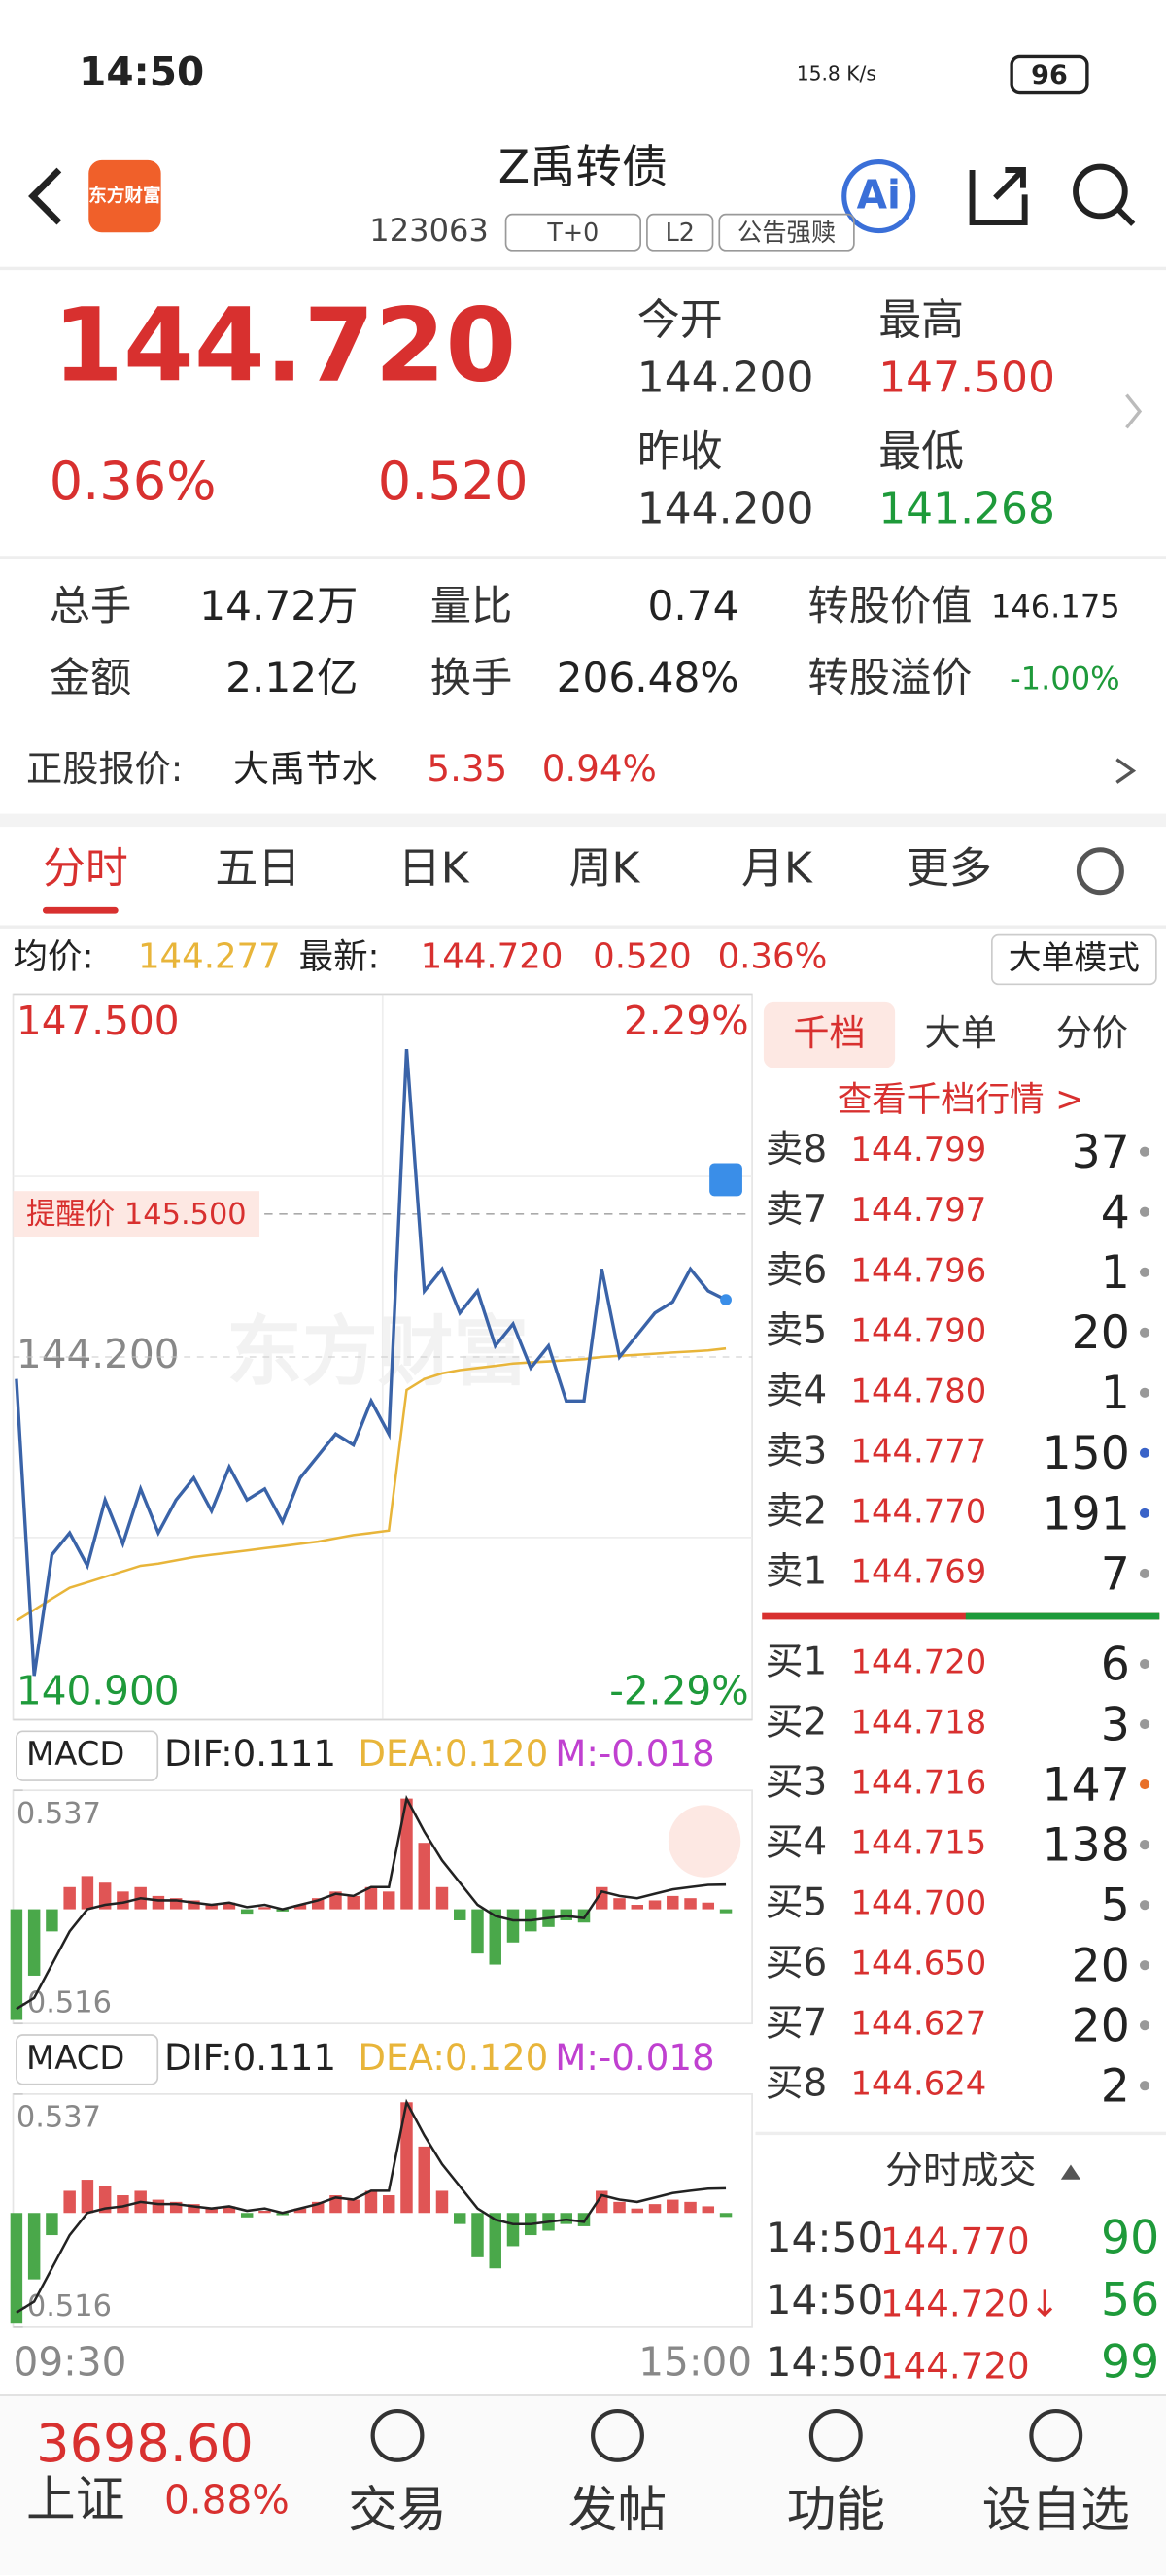  What do you see at coordinates (836, 2509) in the screenshot?
I see `nav-item: 功能` at bounding box center [836, 2509].